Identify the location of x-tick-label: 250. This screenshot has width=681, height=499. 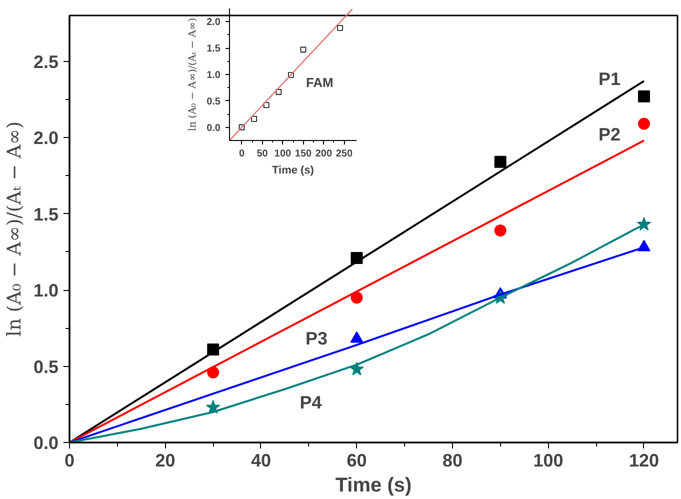
(344, 154).